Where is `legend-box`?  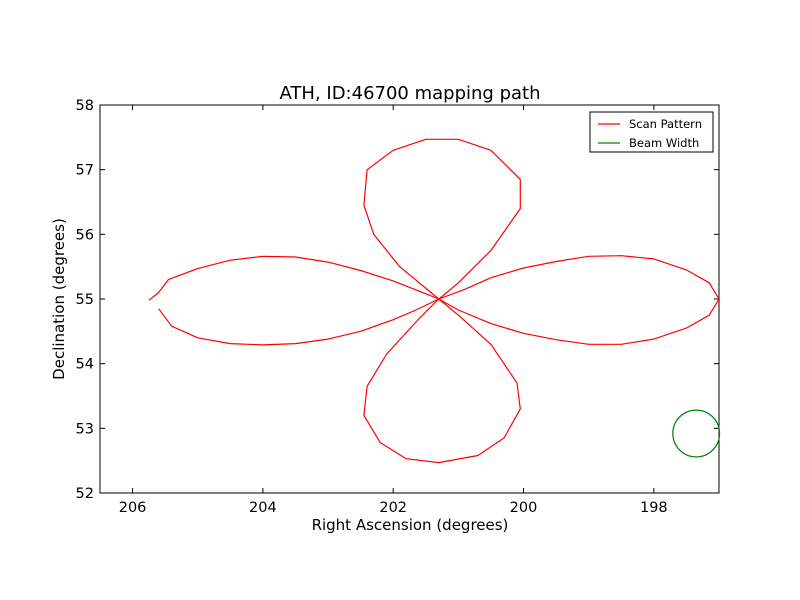 legend-box is located at coordinates (651, 132).